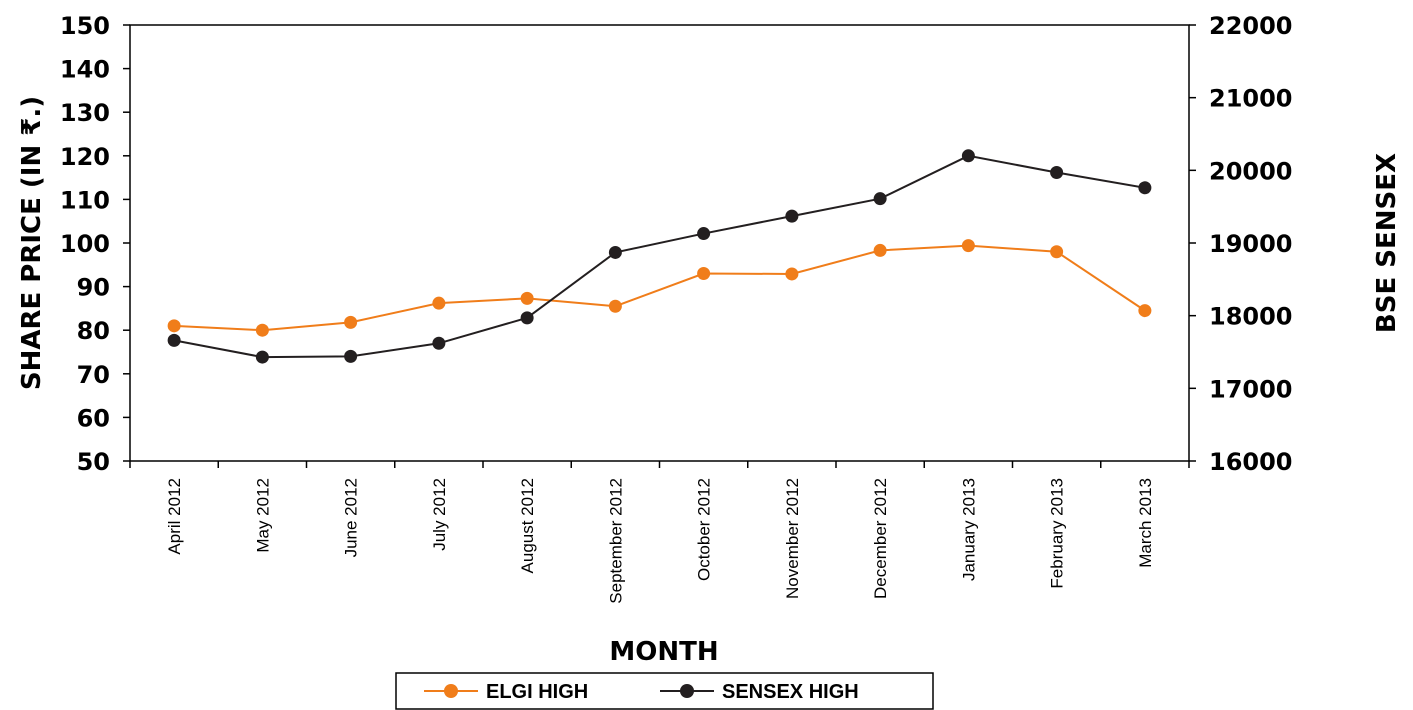  I want to click on category-label: August 2012, so click(527, 525).